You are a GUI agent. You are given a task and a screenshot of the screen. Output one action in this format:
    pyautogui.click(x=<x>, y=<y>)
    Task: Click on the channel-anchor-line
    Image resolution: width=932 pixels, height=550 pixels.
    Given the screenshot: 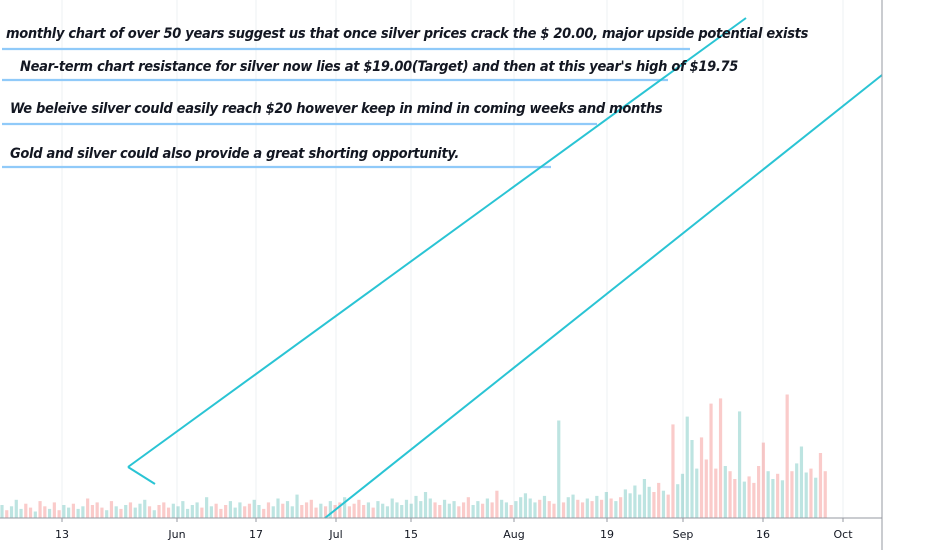 What is the action you would take?
    pyautogui.click(x=141, y=475)
    